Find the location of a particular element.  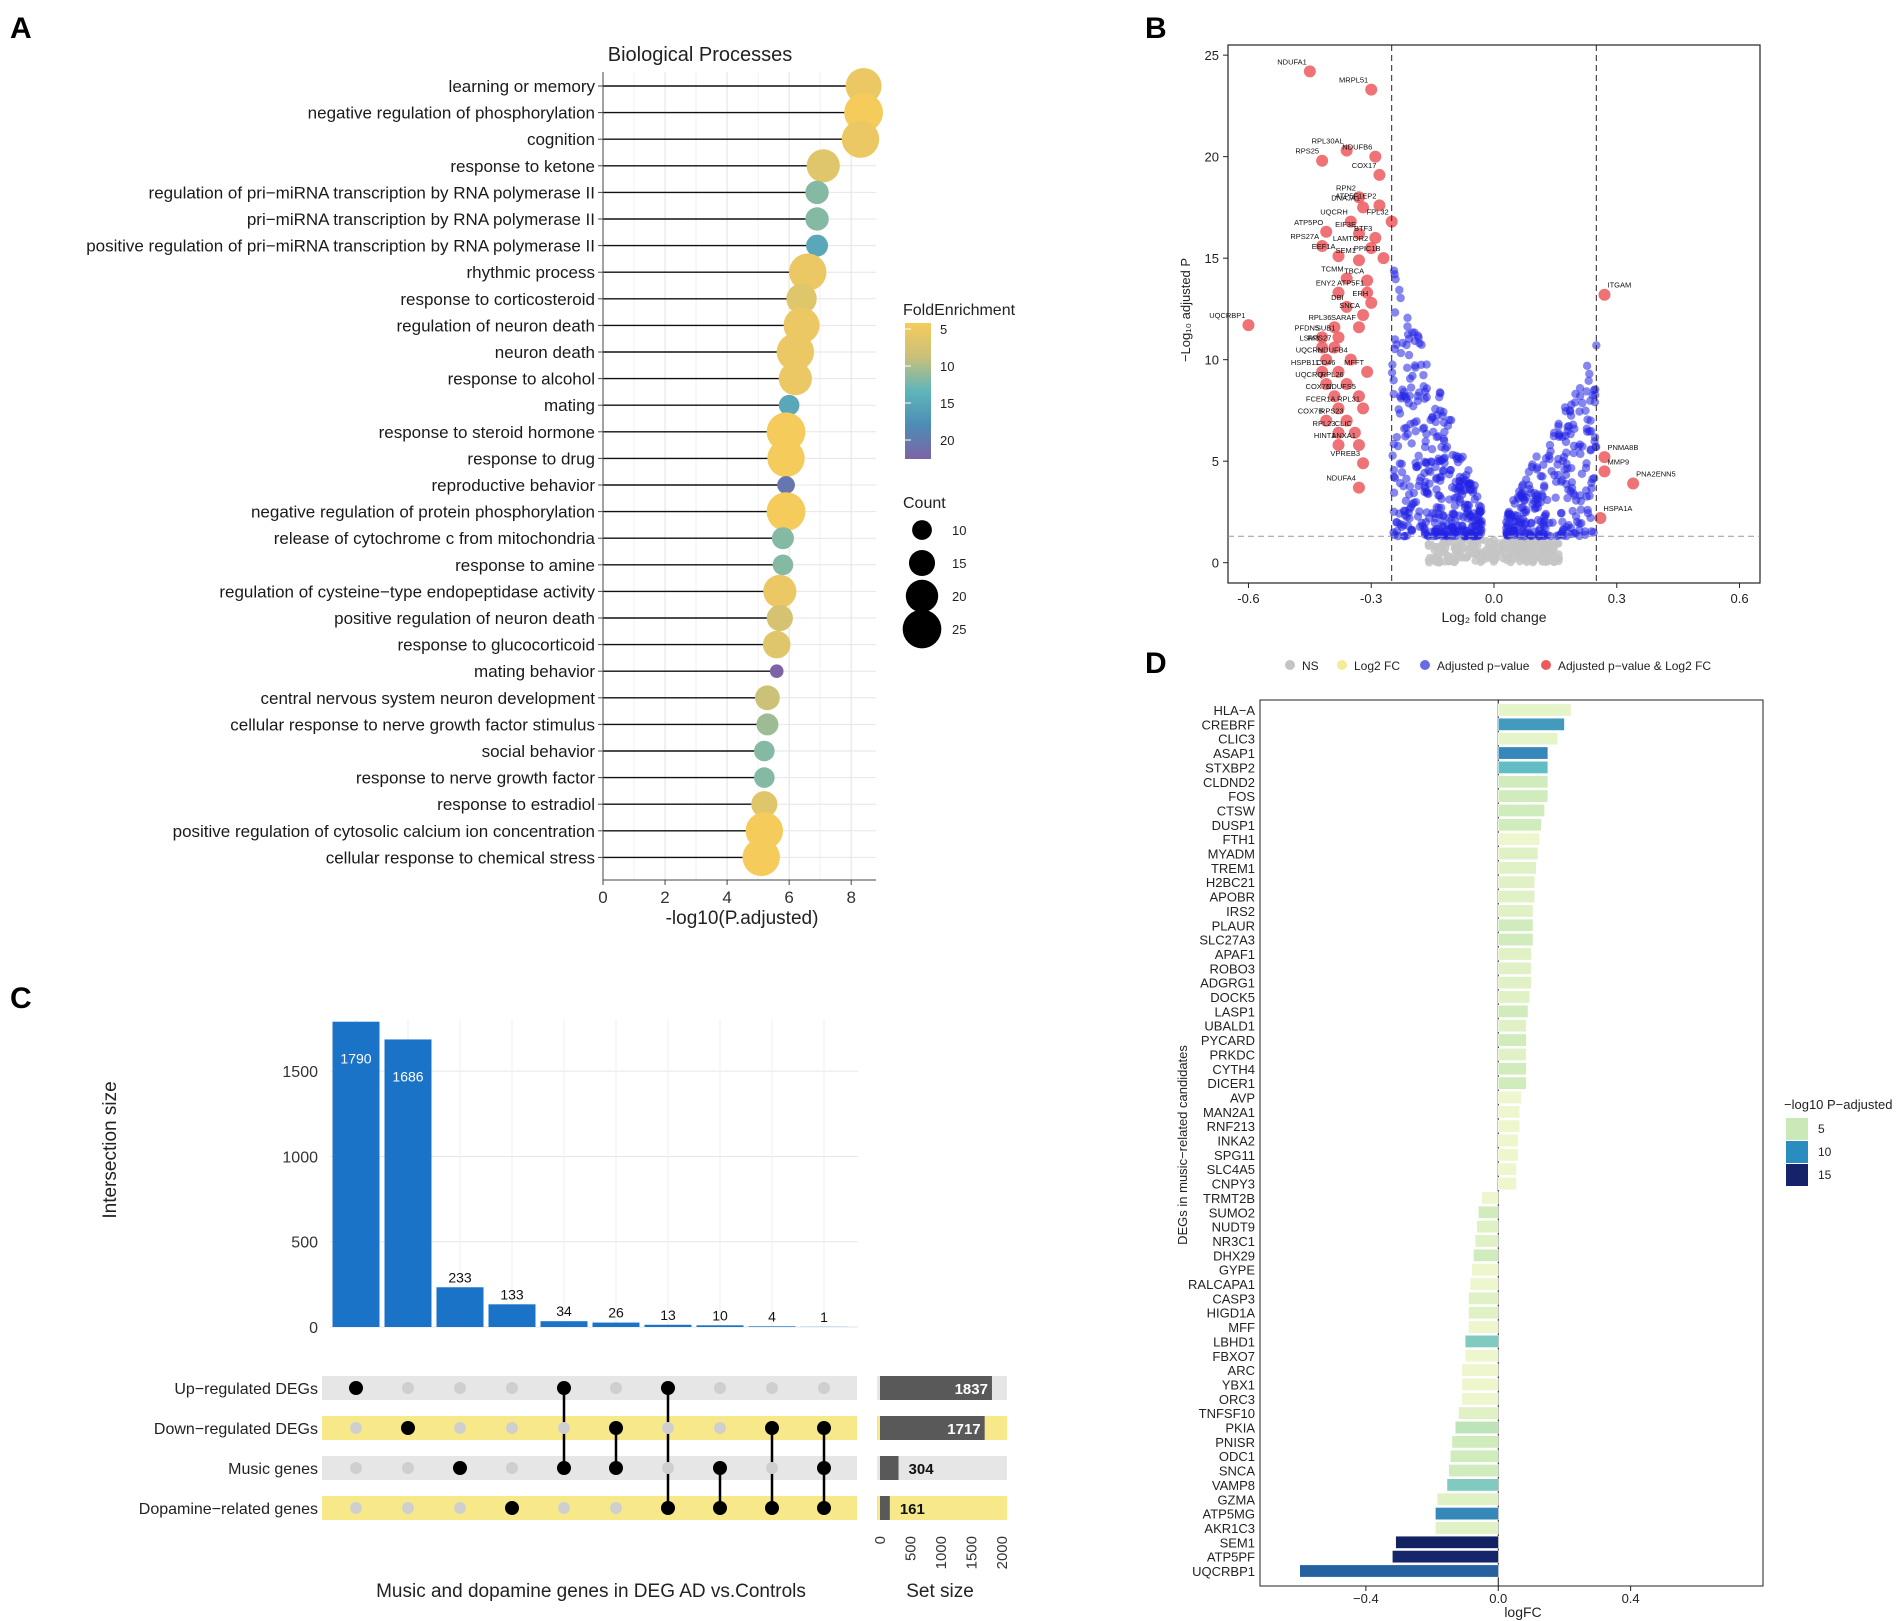

b-point-label: TCMM is located at coordinates (1332, 268).